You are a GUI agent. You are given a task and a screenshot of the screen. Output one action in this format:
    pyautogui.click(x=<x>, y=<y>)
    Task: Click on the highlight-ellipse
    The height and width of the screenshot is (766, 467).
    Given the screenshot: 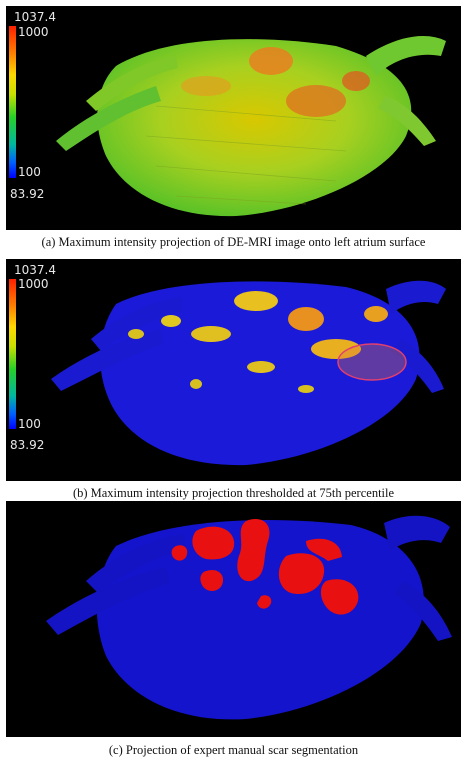 What is the action you would take?
    pyautogui.click(x=372, y=362)
    